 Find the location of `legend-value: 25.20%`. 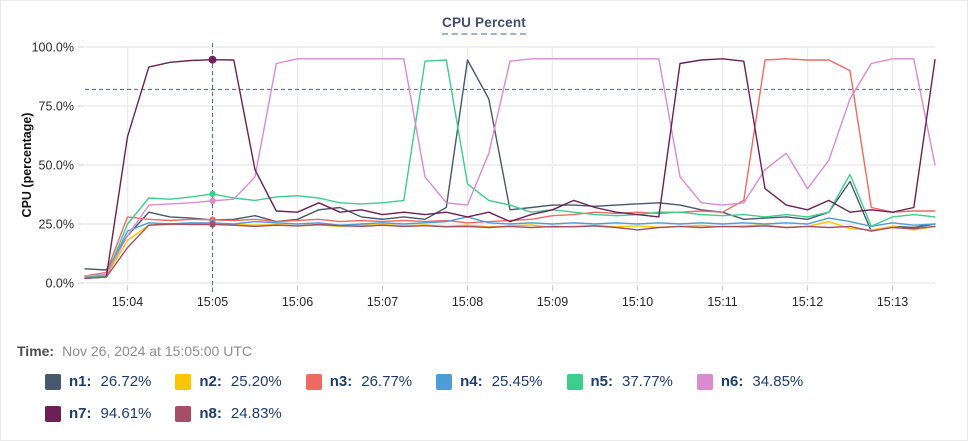

legend-value: 25.20% is located at coordinates (256, 381).